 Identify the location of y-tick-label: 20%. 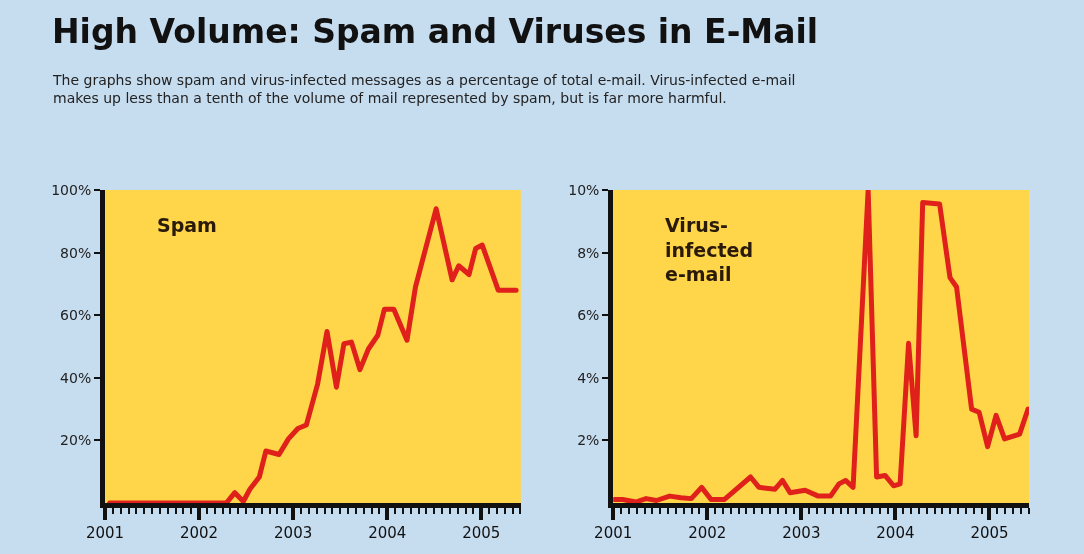
(76, 440).